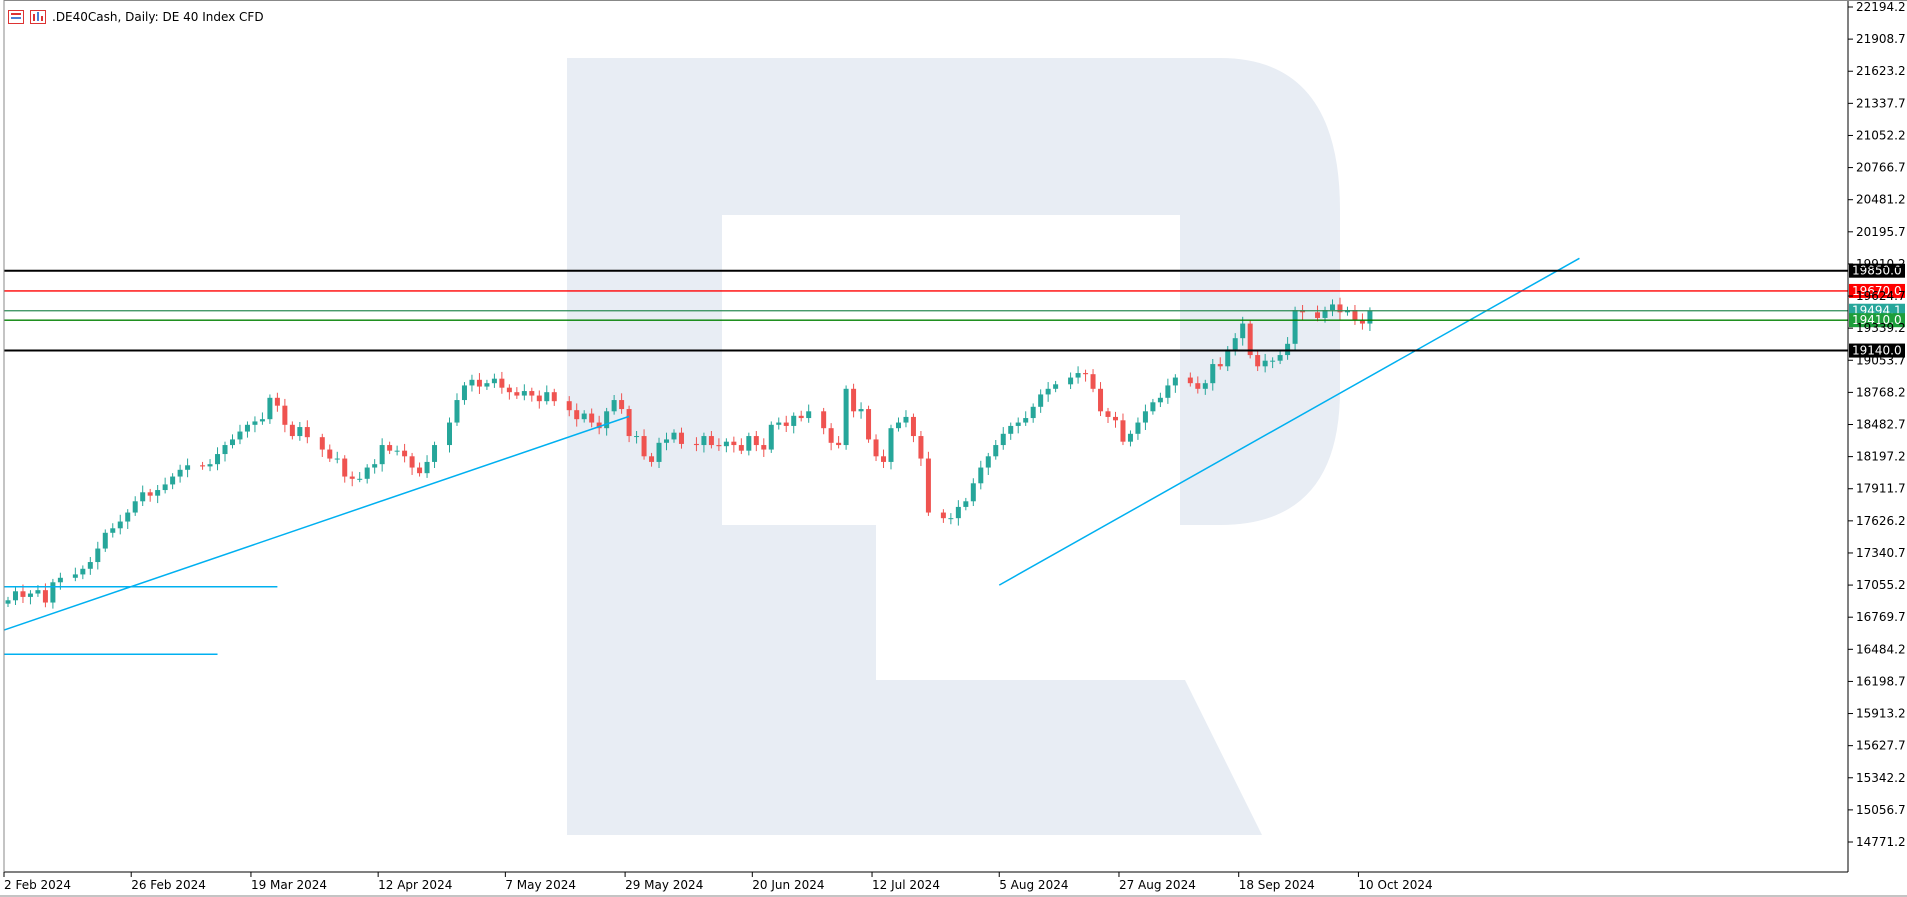  What do you see at coordinates (1881, 7) in the screenshot?
I see `y-tick-label: 22194.2` at bounding box center [1881, 7].